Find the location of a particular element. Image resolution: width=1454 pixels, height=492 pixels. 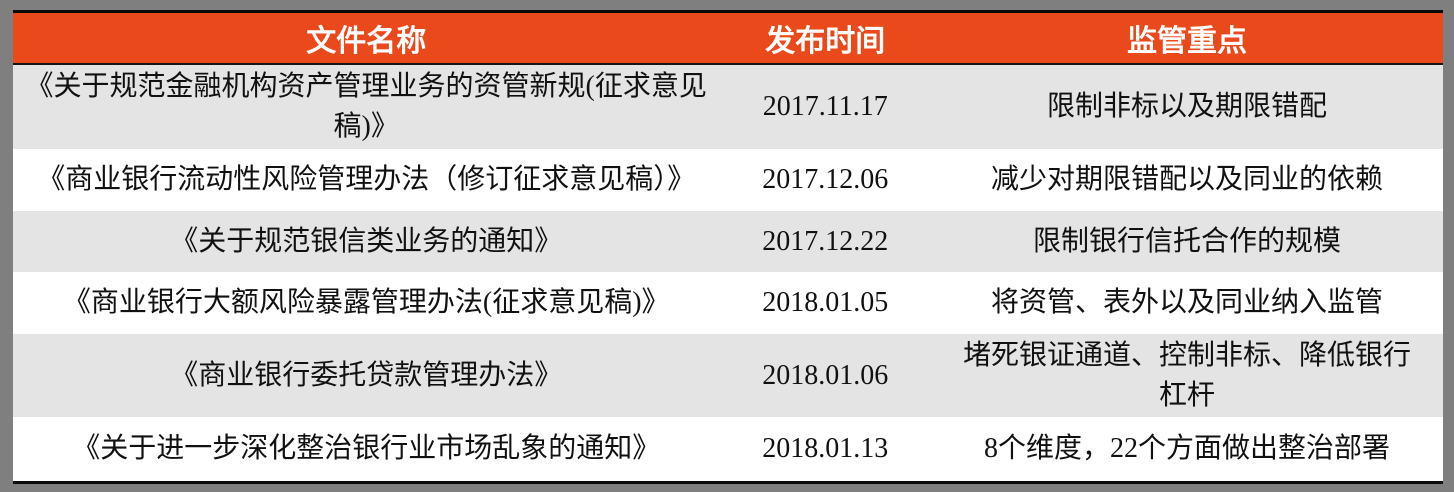

regulatory-focus-cell: 限制银行信托合作的规模 is located at coordinates (1186, 241).